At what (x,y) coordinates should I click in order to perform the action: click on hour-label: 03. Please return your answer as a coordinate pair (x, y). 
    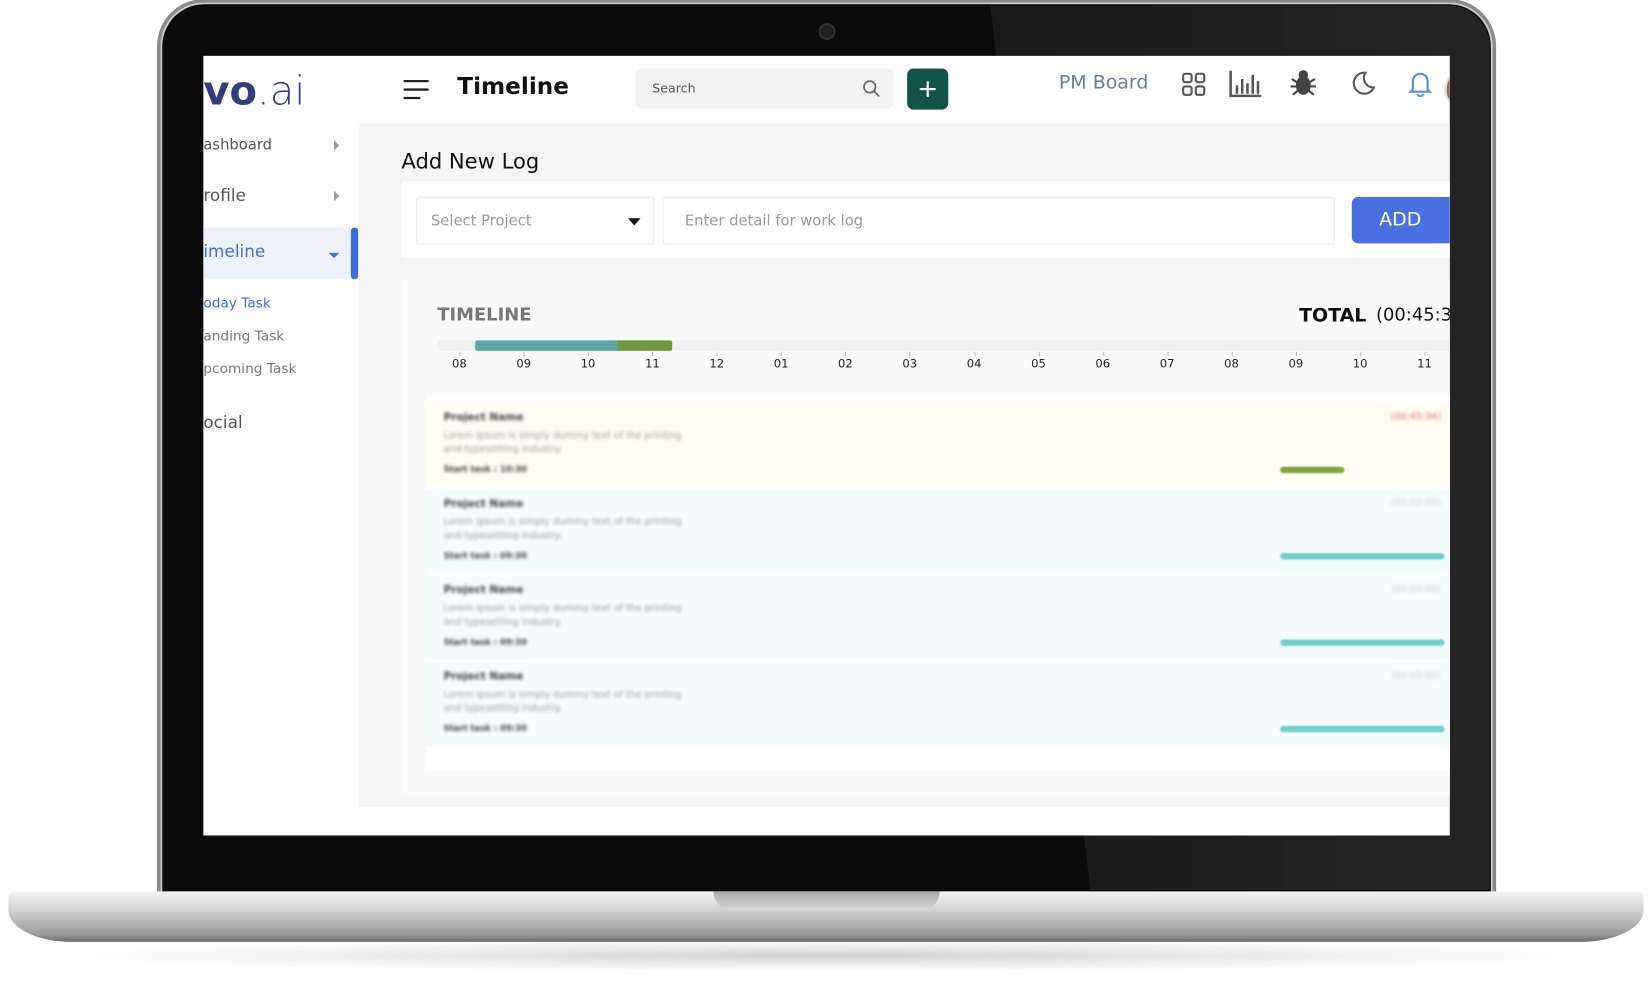
    Looking at the image, I should click on (910, 364).